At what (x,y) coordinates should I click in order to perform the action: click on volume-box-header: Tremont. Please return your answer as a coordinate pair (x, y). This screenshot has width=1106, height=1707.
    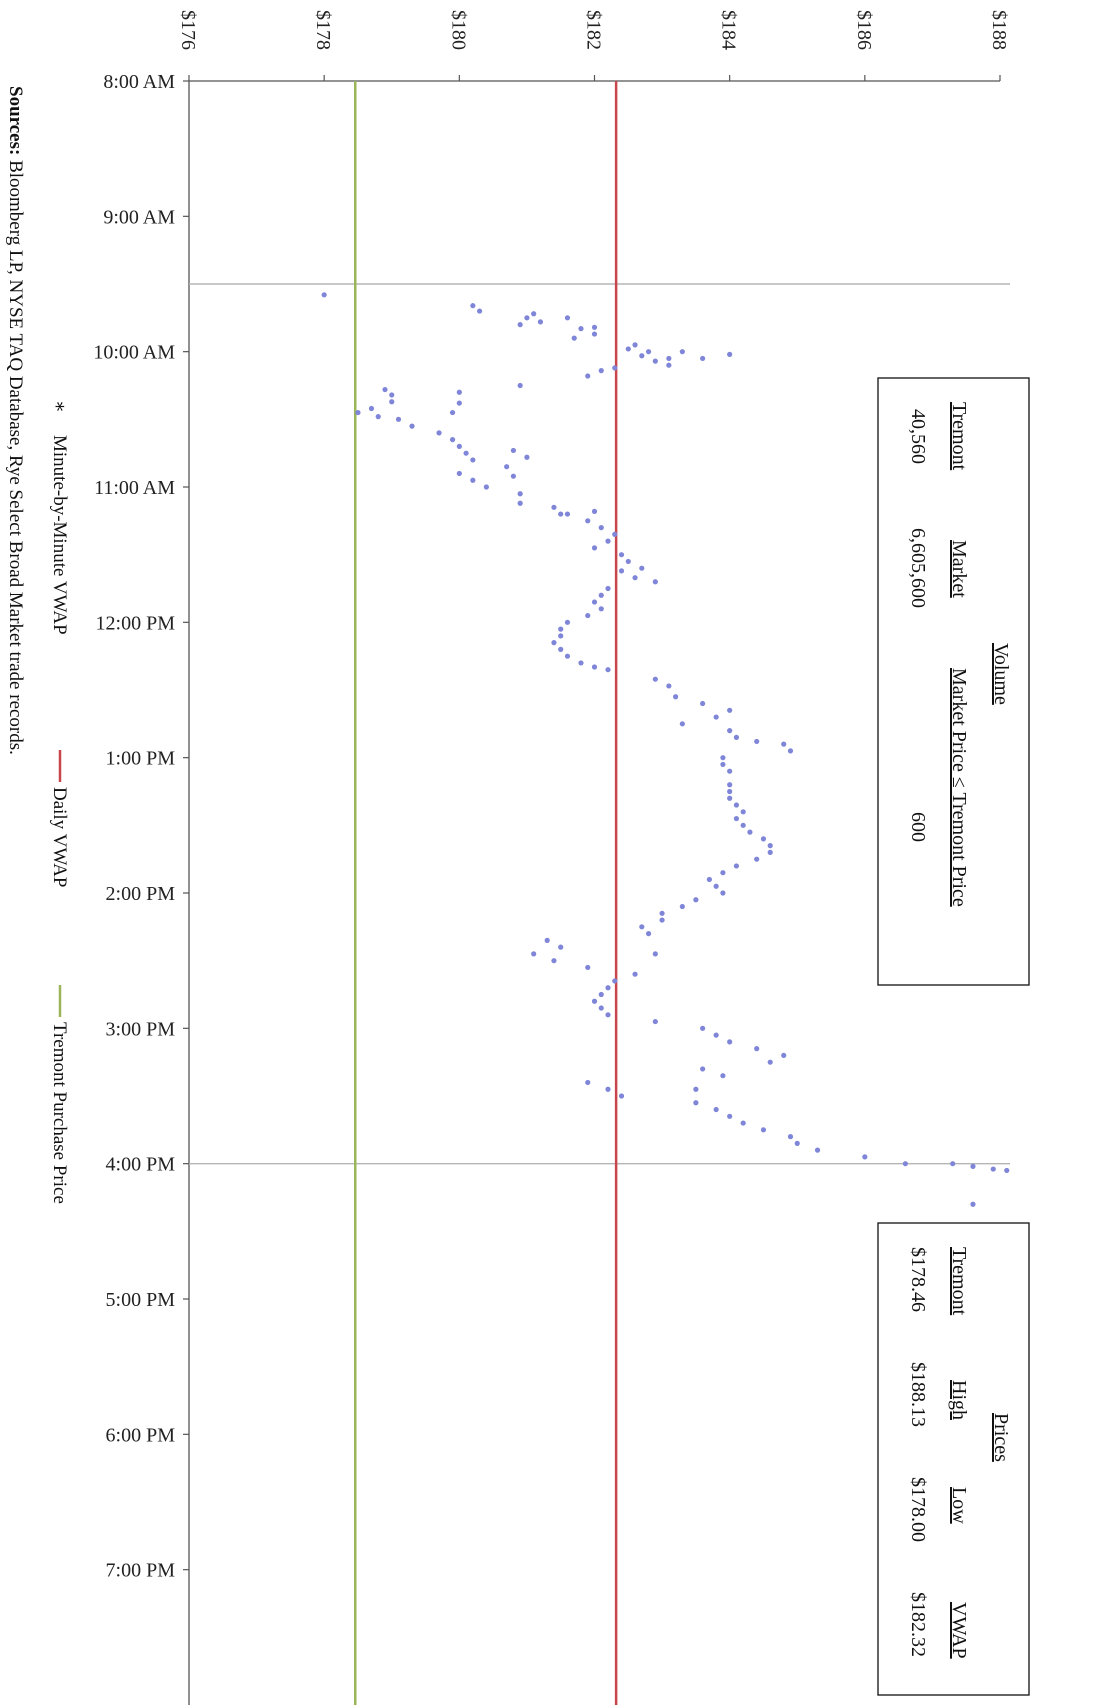
    Looking at the image, I should click on (959, 436).